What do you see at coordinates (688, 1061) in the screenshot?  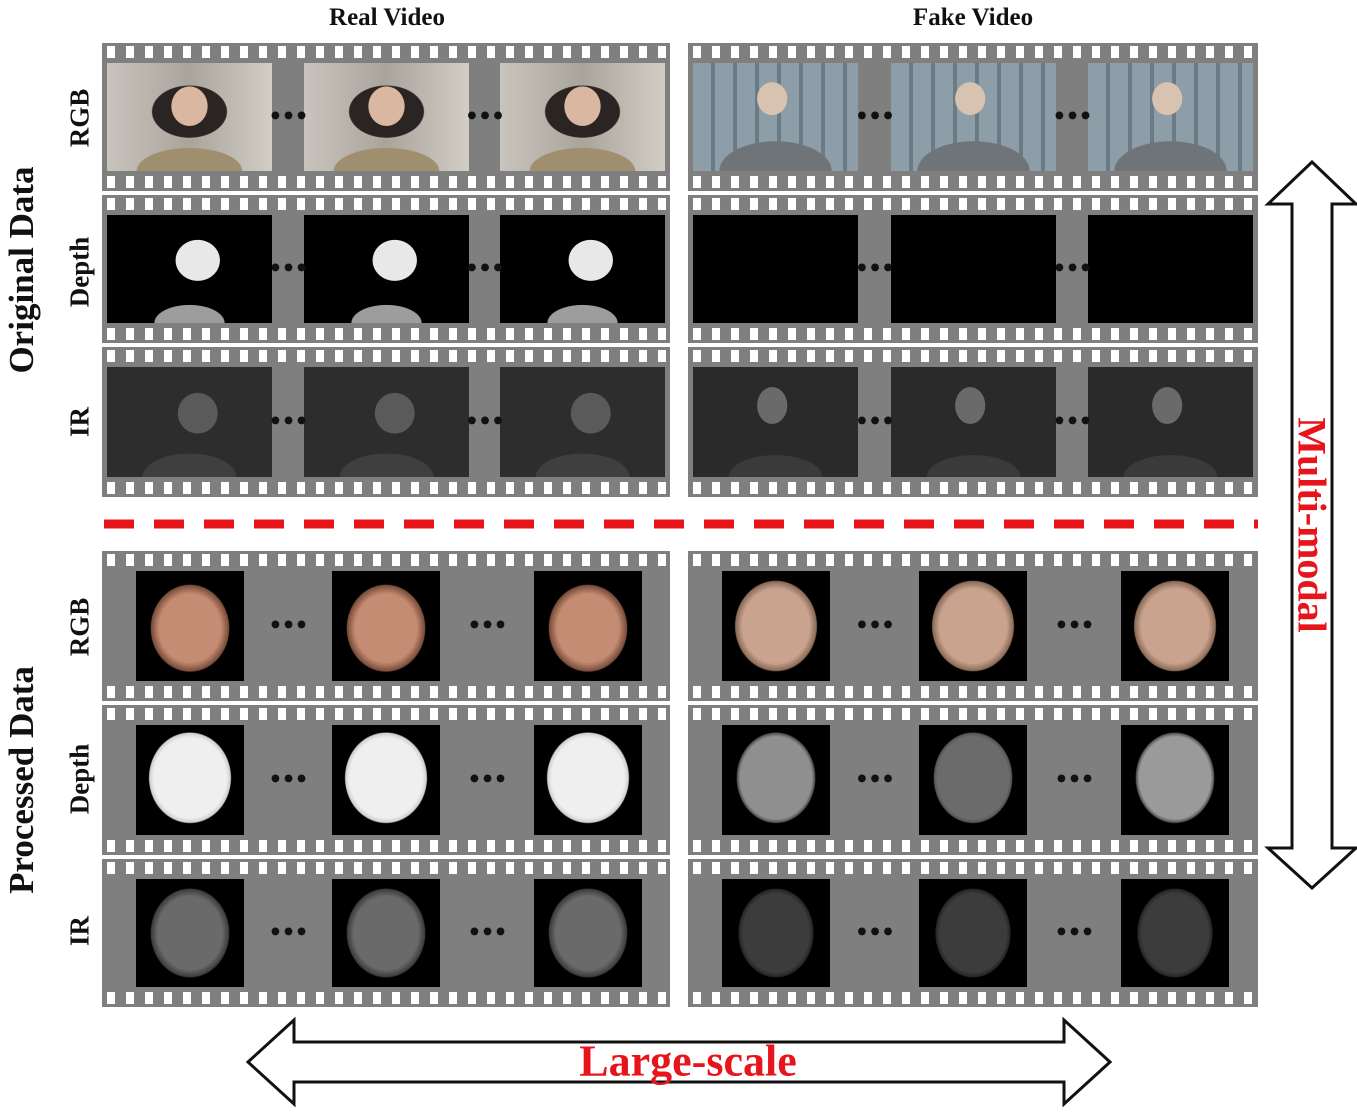 I see `largescale-label: Large-scale` at bounding box center [688, 1061].